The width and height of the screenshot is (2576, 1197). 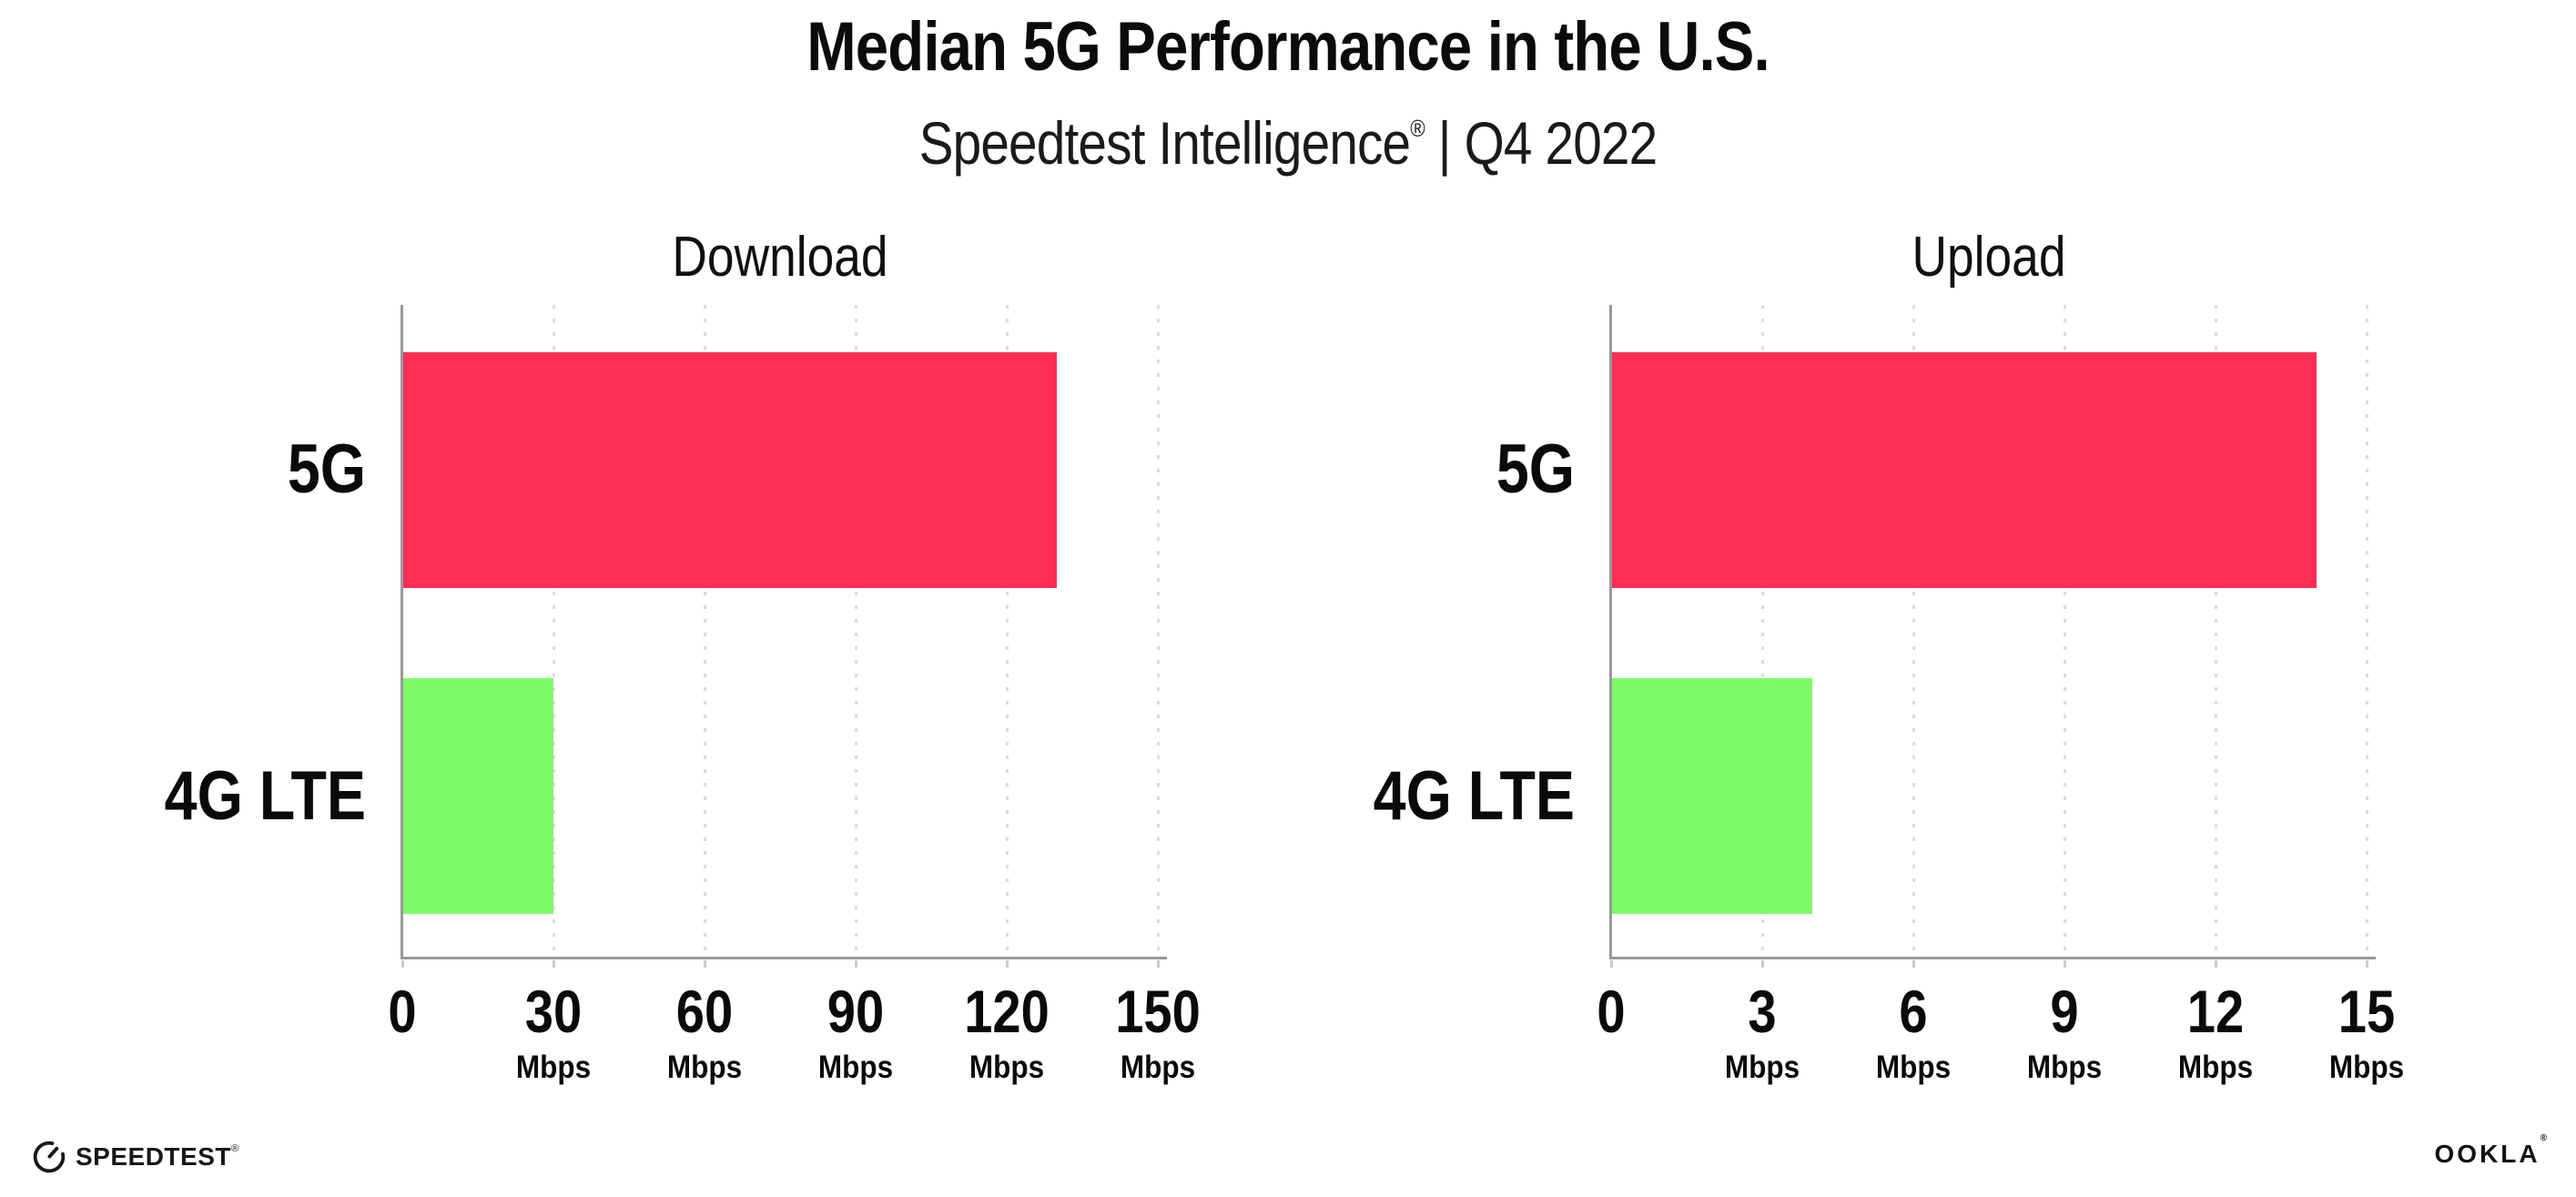 I want to click on tick-unit-download-30: Mbps, so click(x=553, y=1067).